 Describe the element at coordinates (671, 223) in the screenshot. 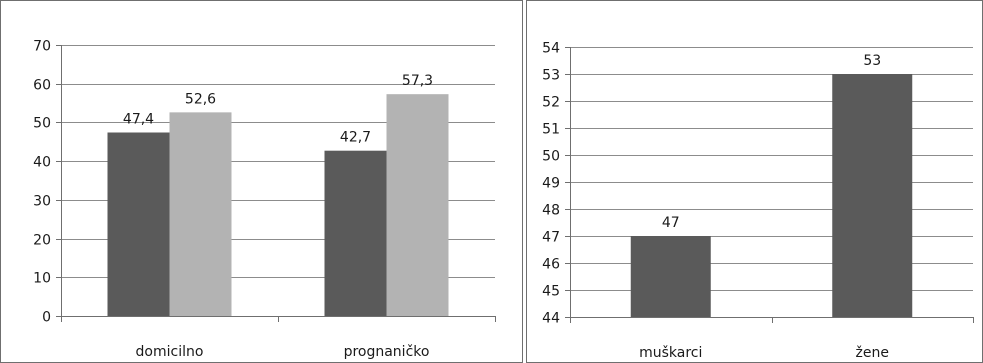

I see `data-label: 47` at that location.